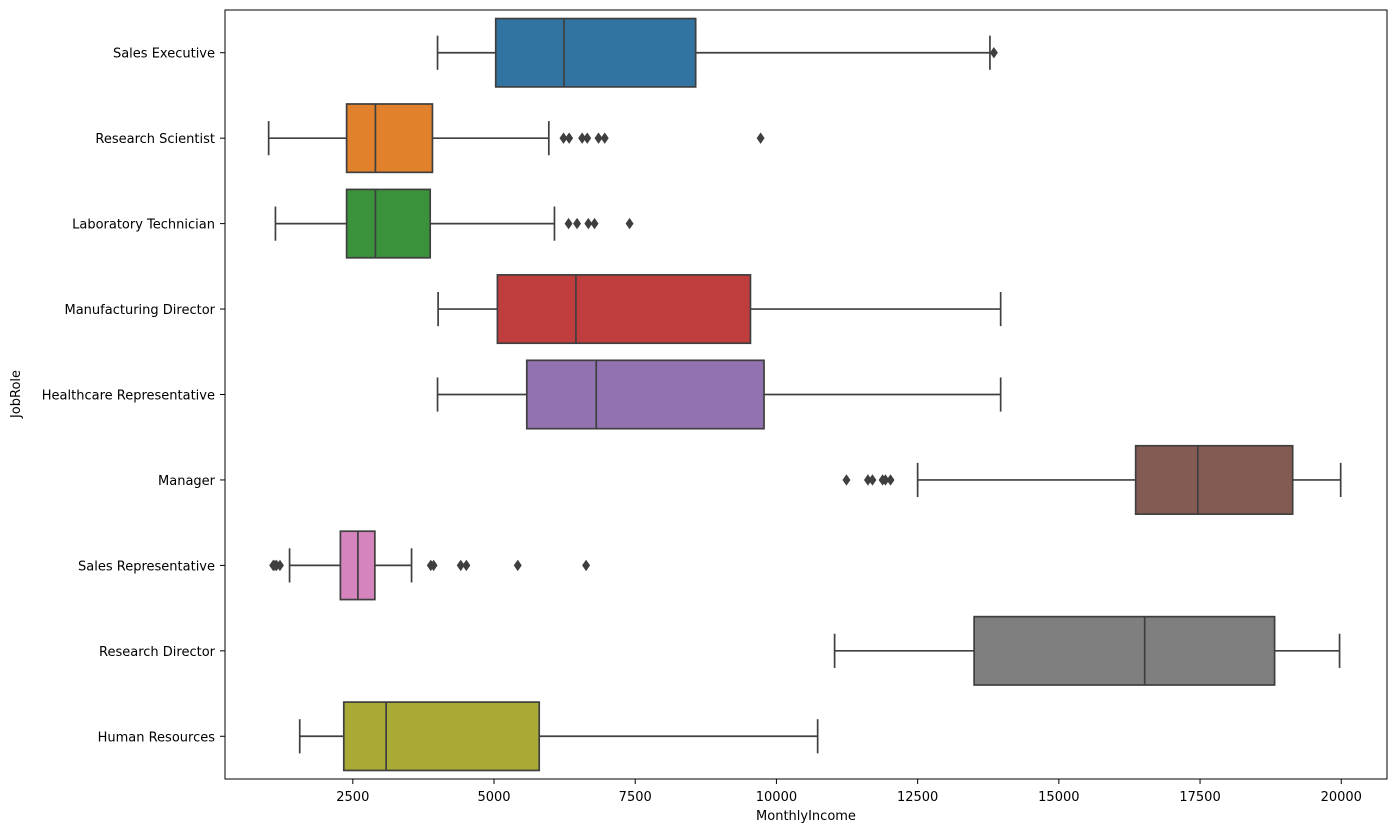  I want to click on x-axis: 2500 5000 7500 10000 12500 15000 17500 20000, so click(849, 792).